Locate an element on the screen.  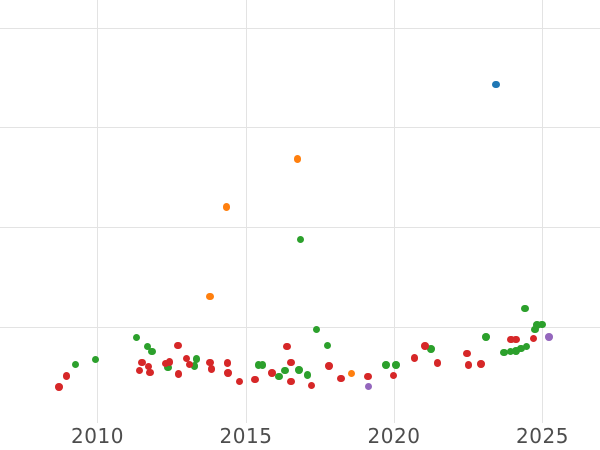
x-tick-label-2020: 2020 is located at coordinates (394, 436).